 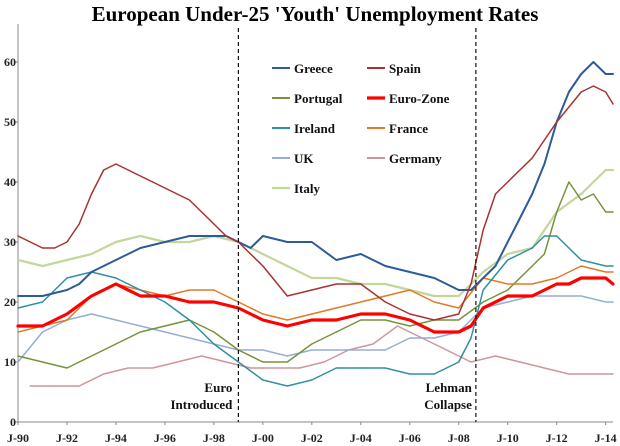 I want to click on y-tick-label: 60, so click(x=10, y=62).